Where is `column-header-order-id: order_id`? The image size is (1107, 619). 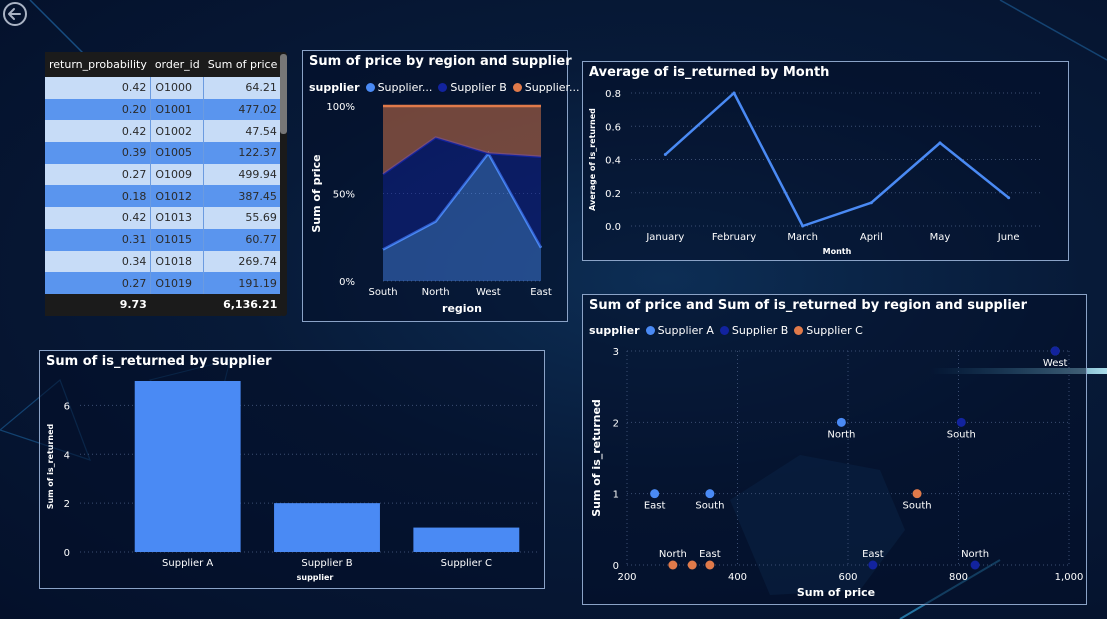
column-header-order-id: order_id is located at coordinates (177, 64).